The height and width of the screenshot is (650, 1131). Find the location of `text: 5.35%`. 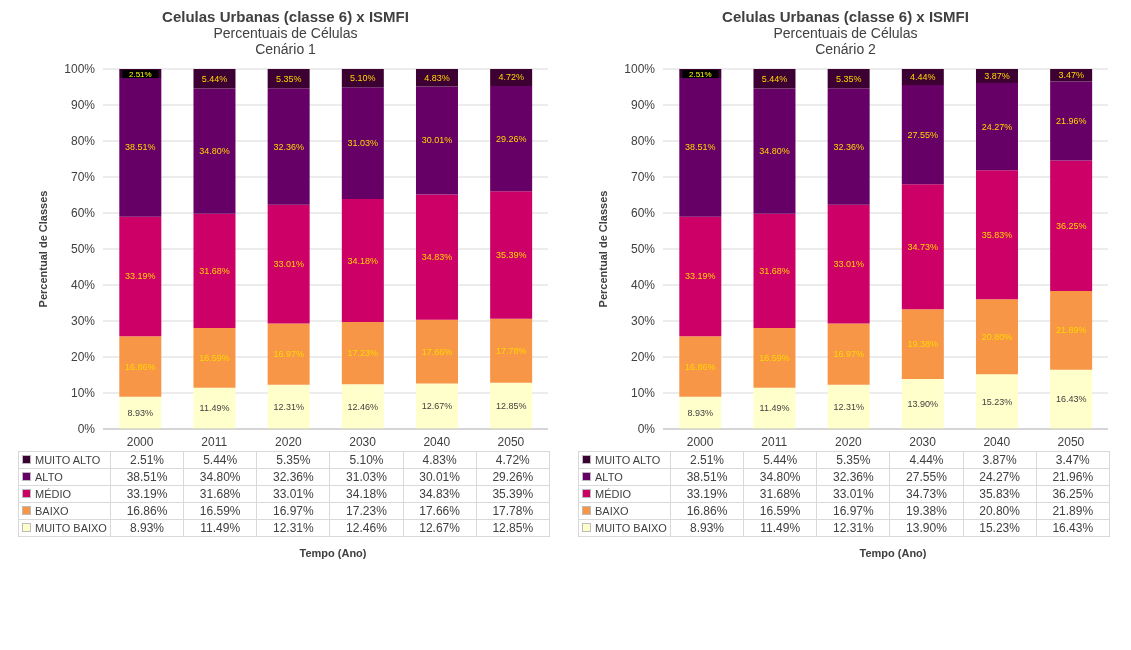

text: 5.35% is located at coordinates (848, 78).